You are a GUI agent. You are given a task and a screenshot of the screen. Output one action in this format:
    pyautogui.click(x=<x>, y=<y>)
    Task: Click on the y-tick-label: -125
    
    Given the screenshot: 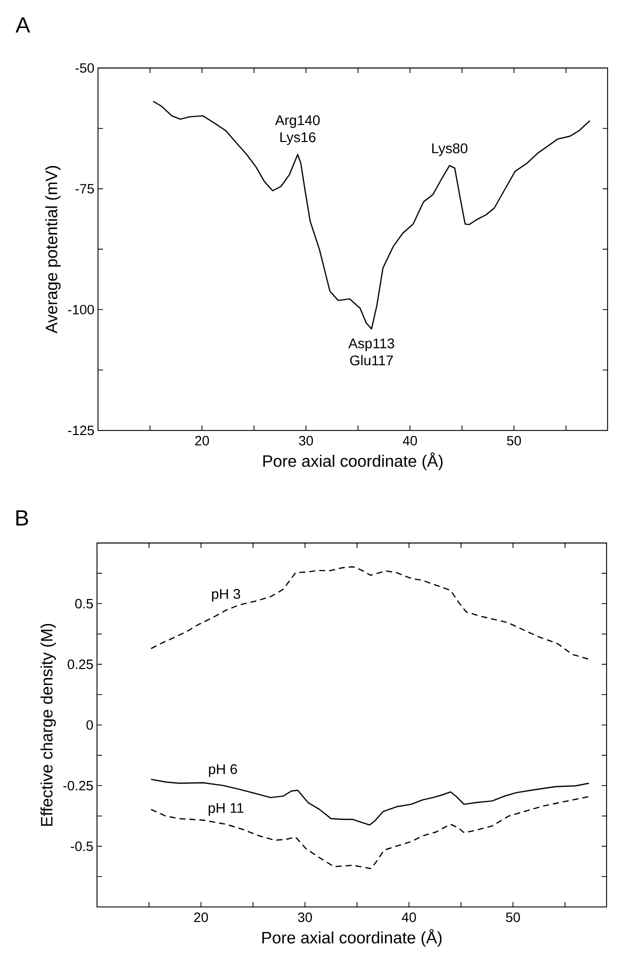 What is the action you would take?
    pyautogui.click(x=81, y=431)
    